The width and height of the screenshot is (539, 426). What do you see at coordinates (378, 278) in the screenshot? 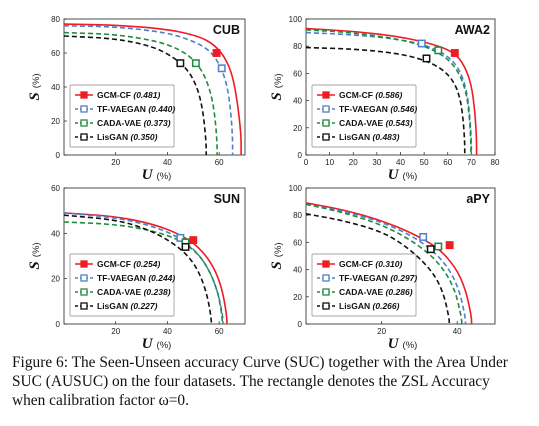
I see `legend-label: TF-VAEGAN (0.297)` at bounding box center [378, 278].